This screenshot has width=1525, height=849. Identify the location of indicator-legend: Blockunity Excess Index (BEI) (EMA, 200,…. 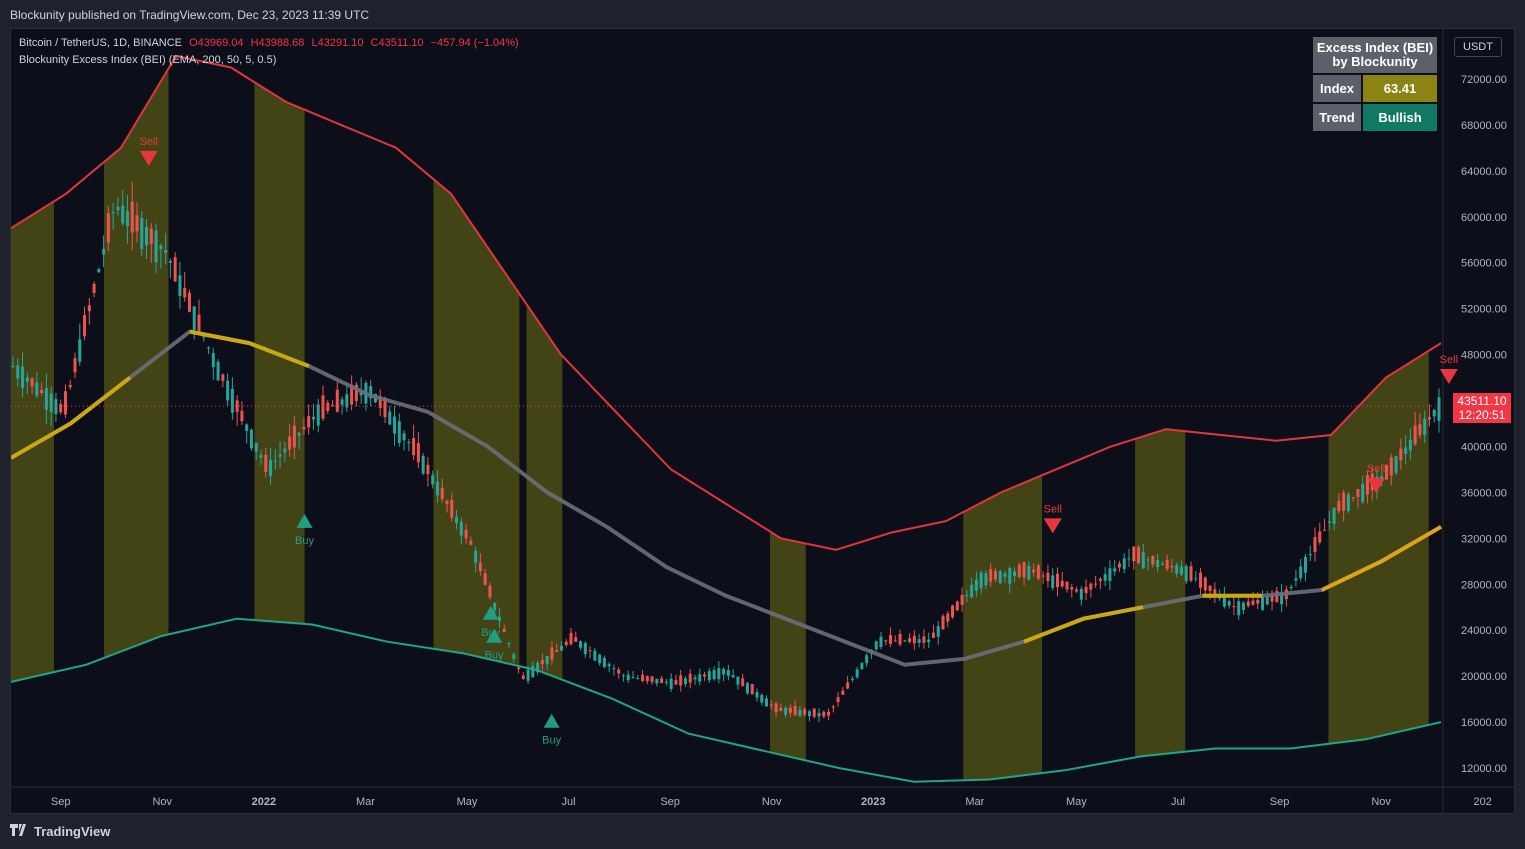
(269, 60).